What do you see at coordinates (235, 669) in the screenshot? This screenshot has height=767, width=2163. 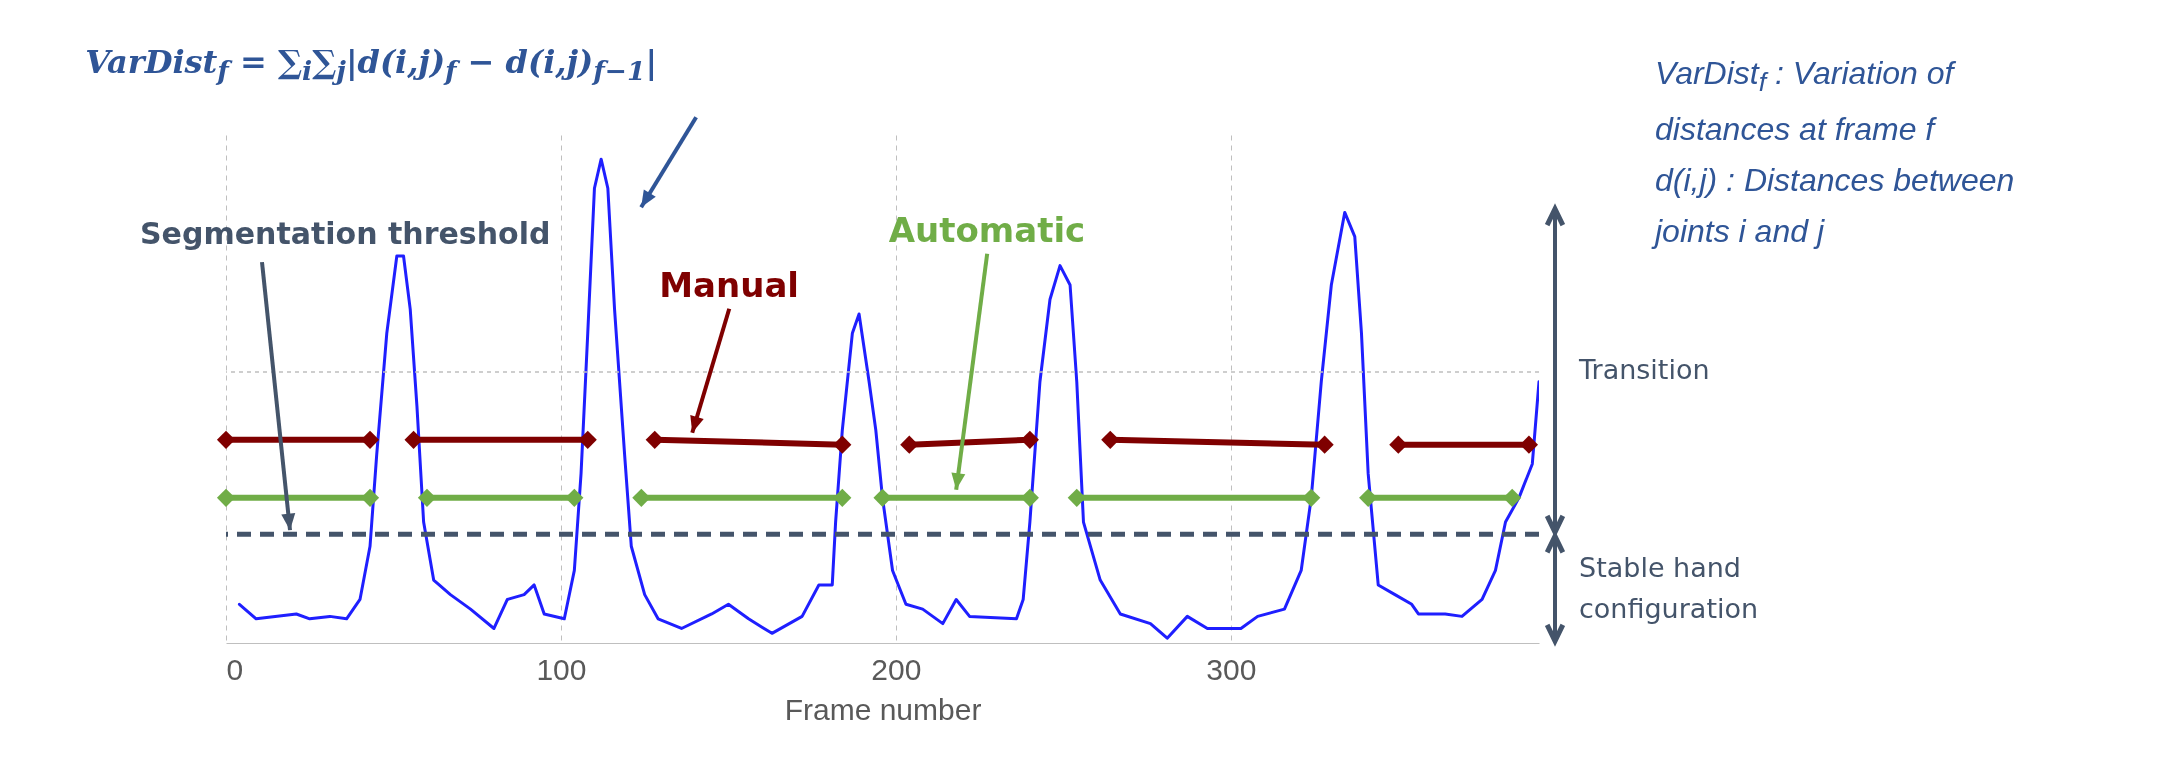 I see `x-tick-label: 0` at bounding box center [235, 669].